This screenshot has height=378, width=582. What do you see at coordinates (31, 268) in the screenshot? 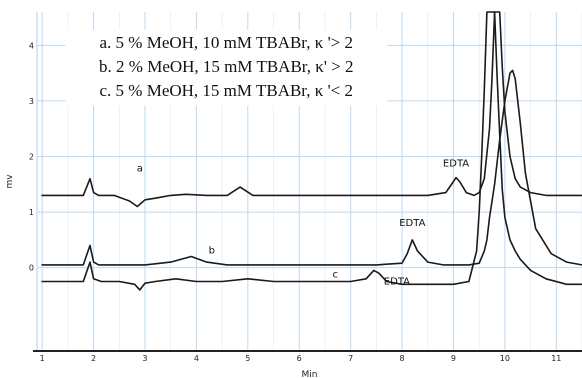
I see `y-tick-label: 0` at bounding box center [31, 268].